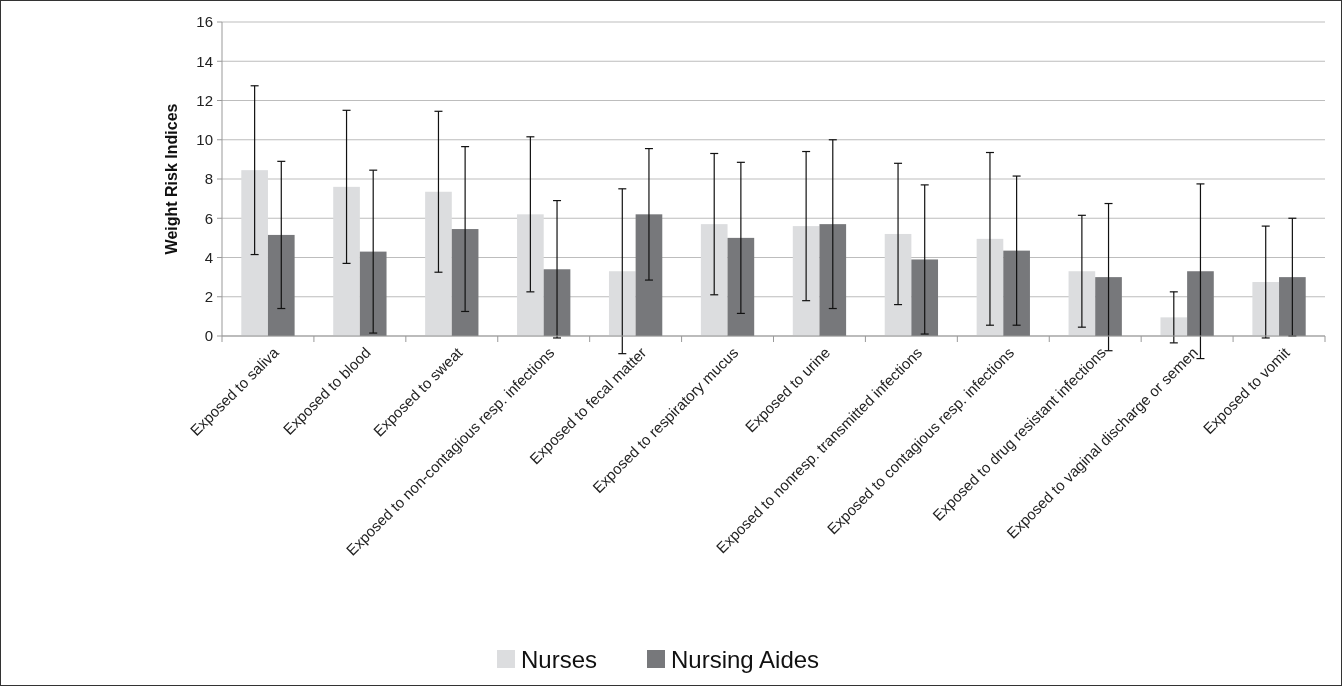 The image size is (1342, 686). I want to click on legend-label: Nursing Aides, so click(745, 659).